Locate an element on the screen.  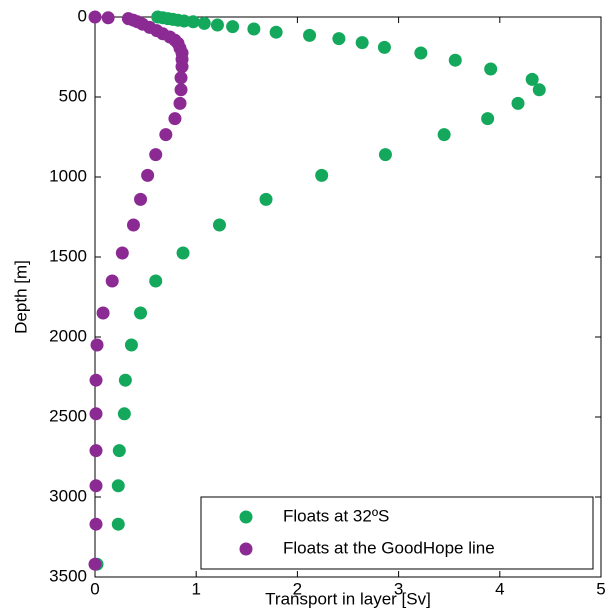
y-tick-label: 1000 is located at coordinates (68, 175).